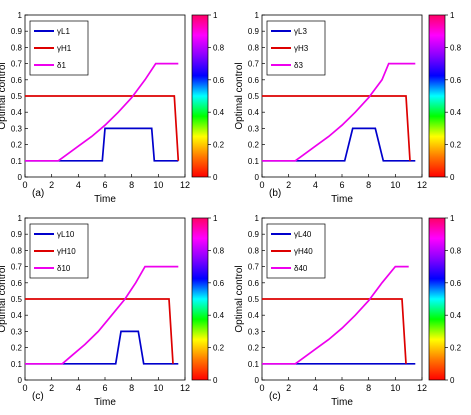 This screenshot has height=415, width=471. I want to click on series-line-gamma_L, so click(339, 144).